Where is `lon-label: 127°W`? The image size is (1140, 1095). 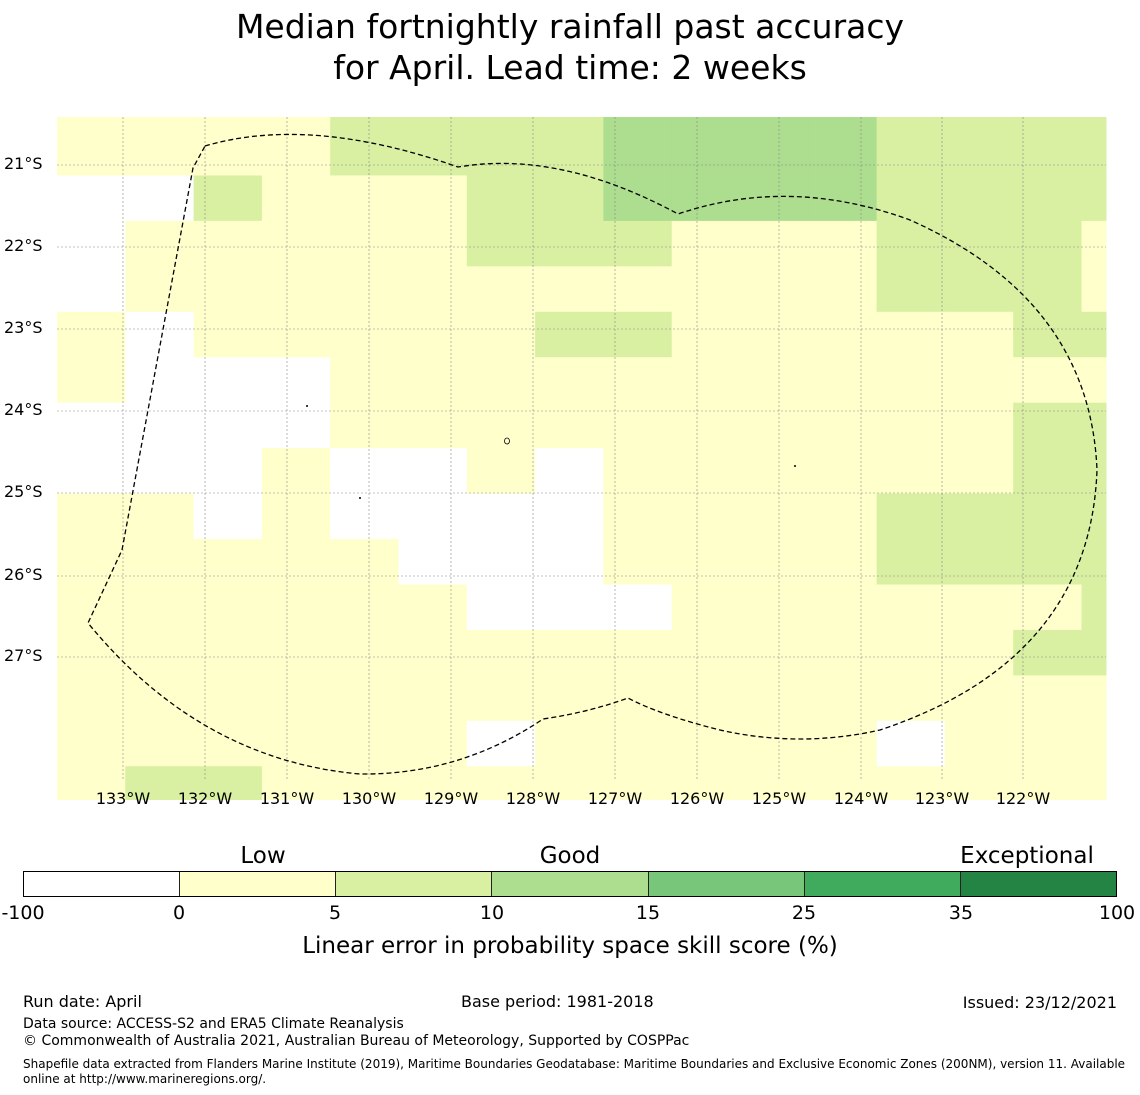 lon-label: 127°W is located at coordinates (615, 798).